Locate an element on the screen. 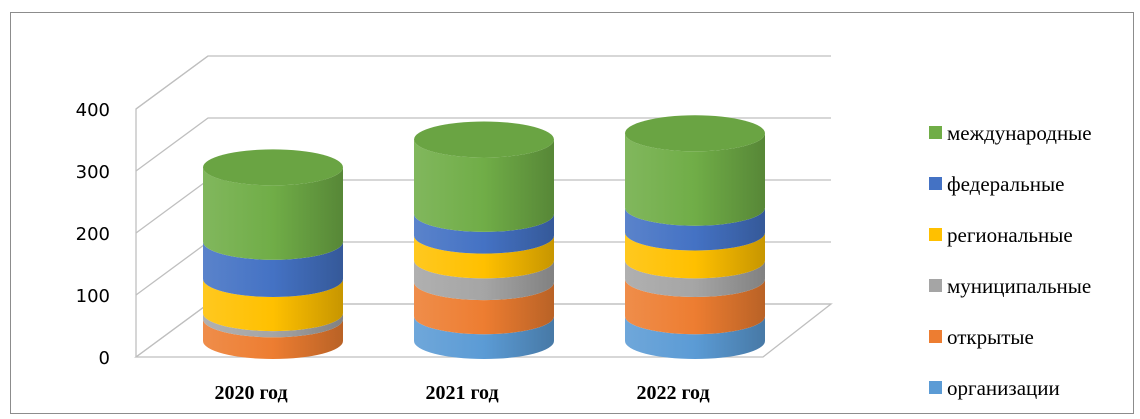 Image resolution: width=1140 pixels, height=419 pixels. legend-label: региональные is located at coordinates (1010, 235).